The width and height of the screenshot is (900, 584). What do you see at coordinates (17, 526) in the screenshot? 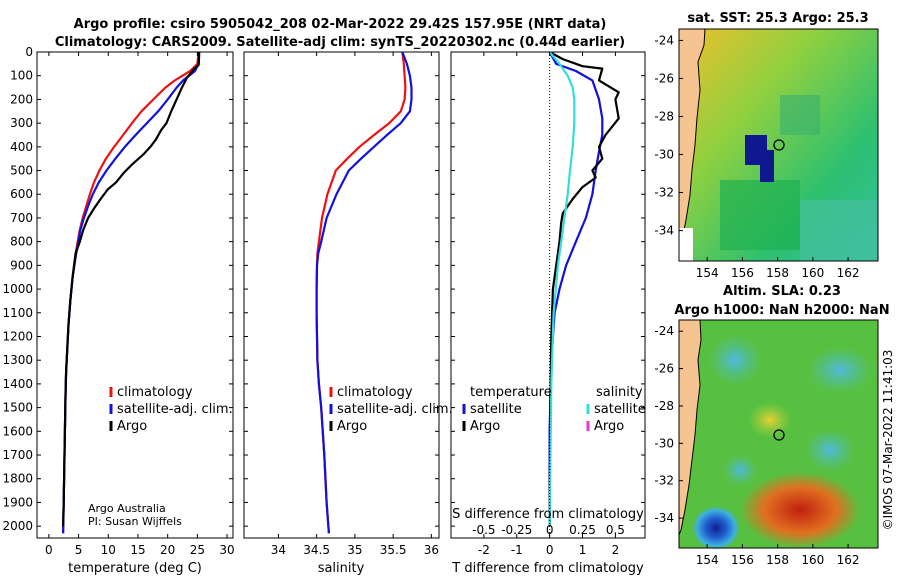
I see `y-tick-label: 2000` at bounding box center [17, 526].